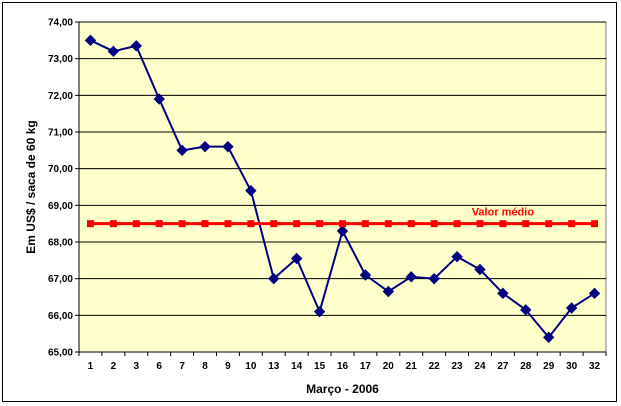 This screenshot has height=406, width=621. Describe the element at coordinates (549, 366) in the screenshot. I see `x-tick-label: 29` at that location.